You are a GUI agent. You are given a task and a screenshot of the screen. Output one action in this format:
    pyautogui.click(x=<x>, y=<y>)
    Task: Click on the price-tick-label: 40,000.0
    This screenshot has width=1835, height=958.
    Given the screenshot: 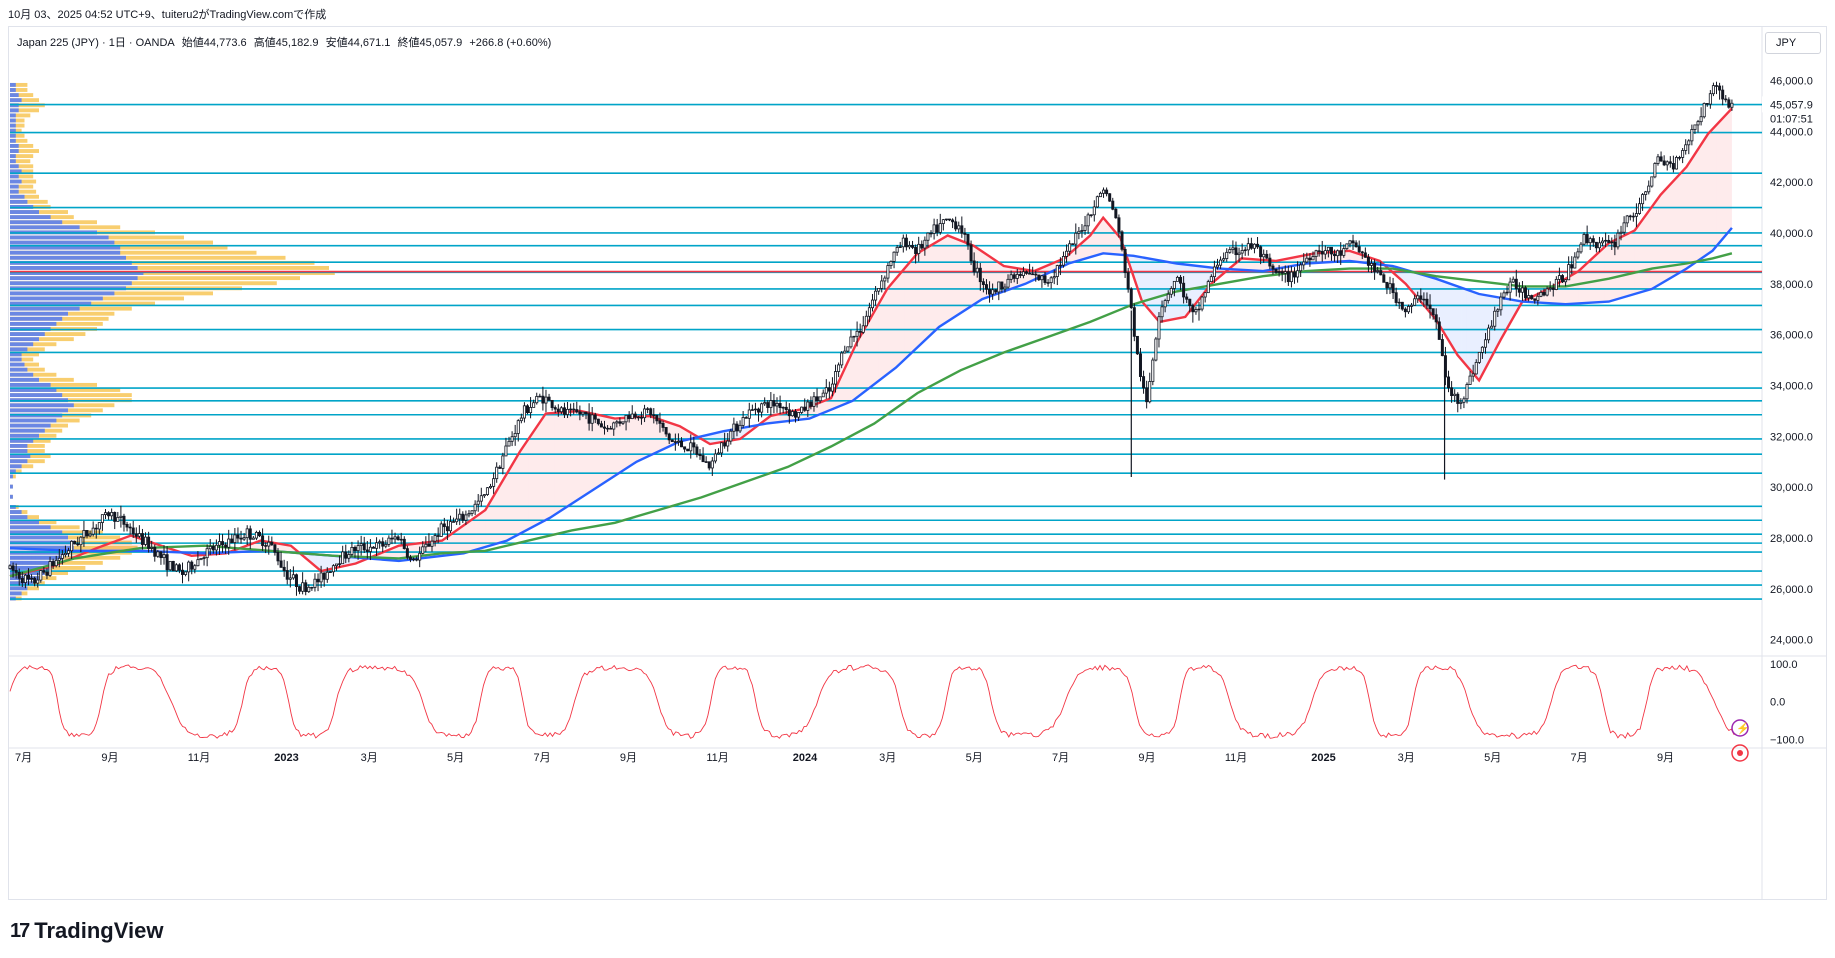 What is the action you would take?
    pyautogui.click(x=1791, y=234)
    